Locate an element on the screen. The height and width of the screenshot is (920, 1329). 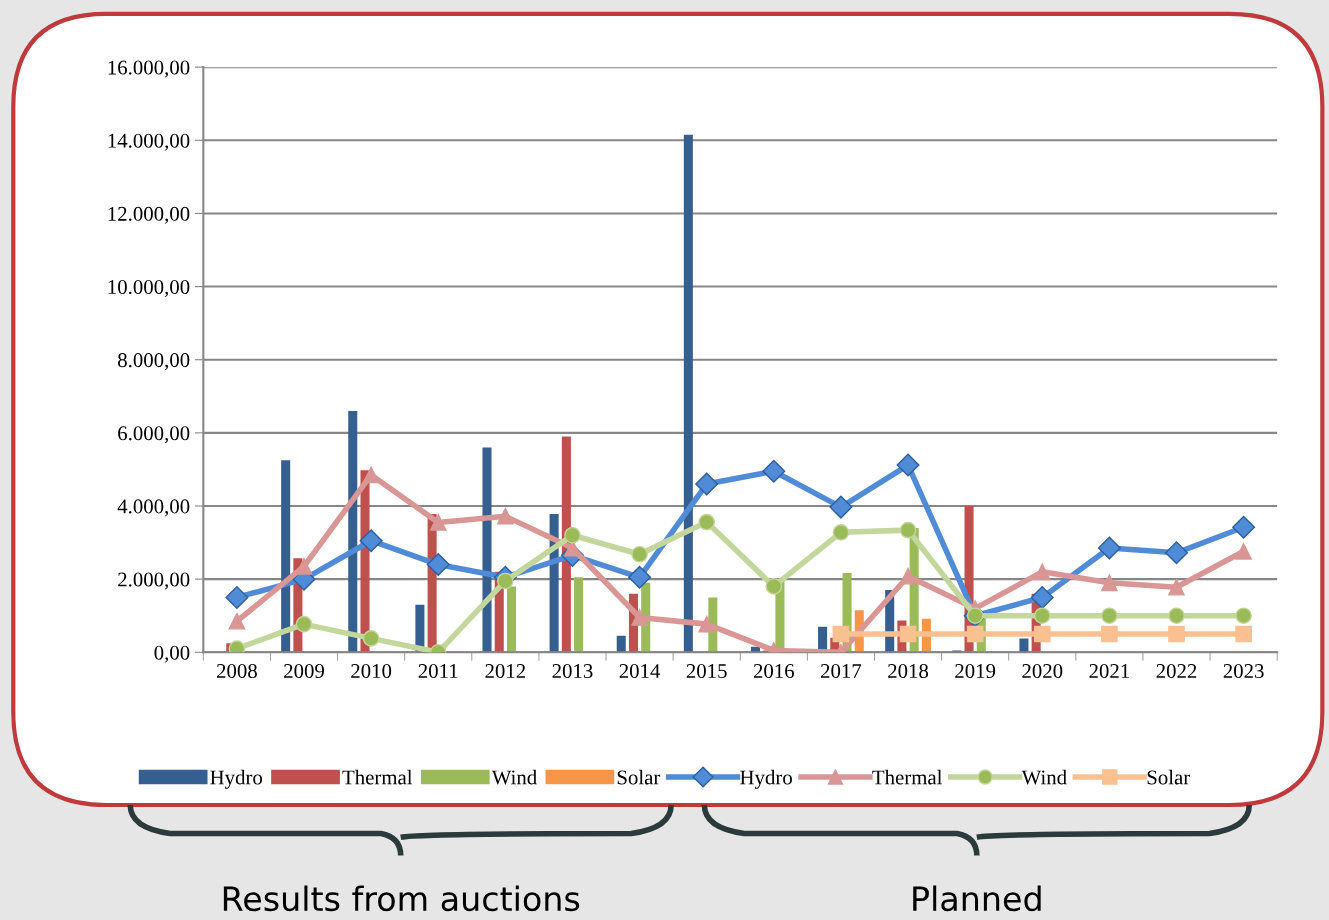
text: Planned is located at coordinates (977, 898).